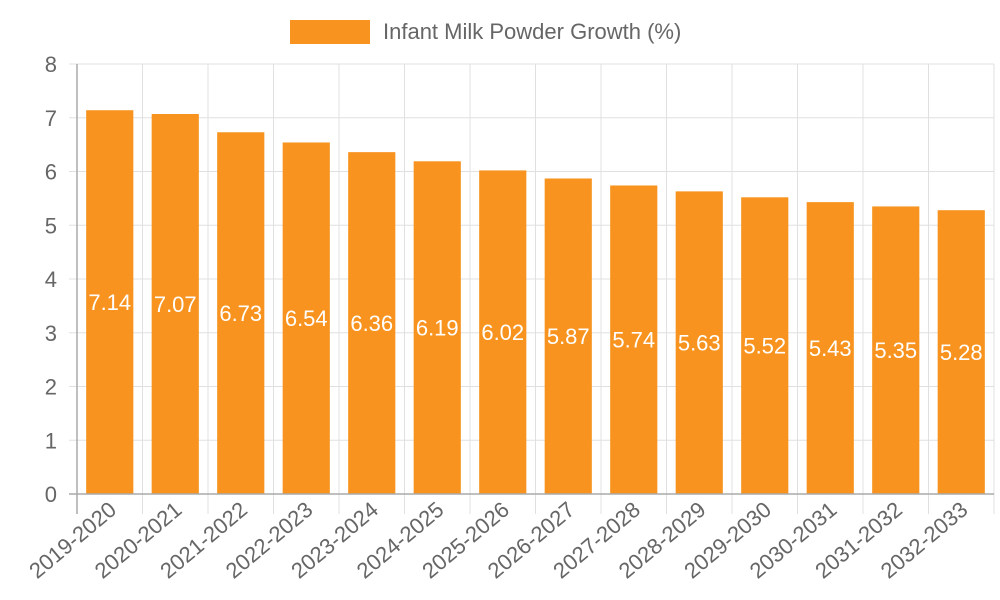  I want to click on bar-value-label: 6.54, so click(306, 318).